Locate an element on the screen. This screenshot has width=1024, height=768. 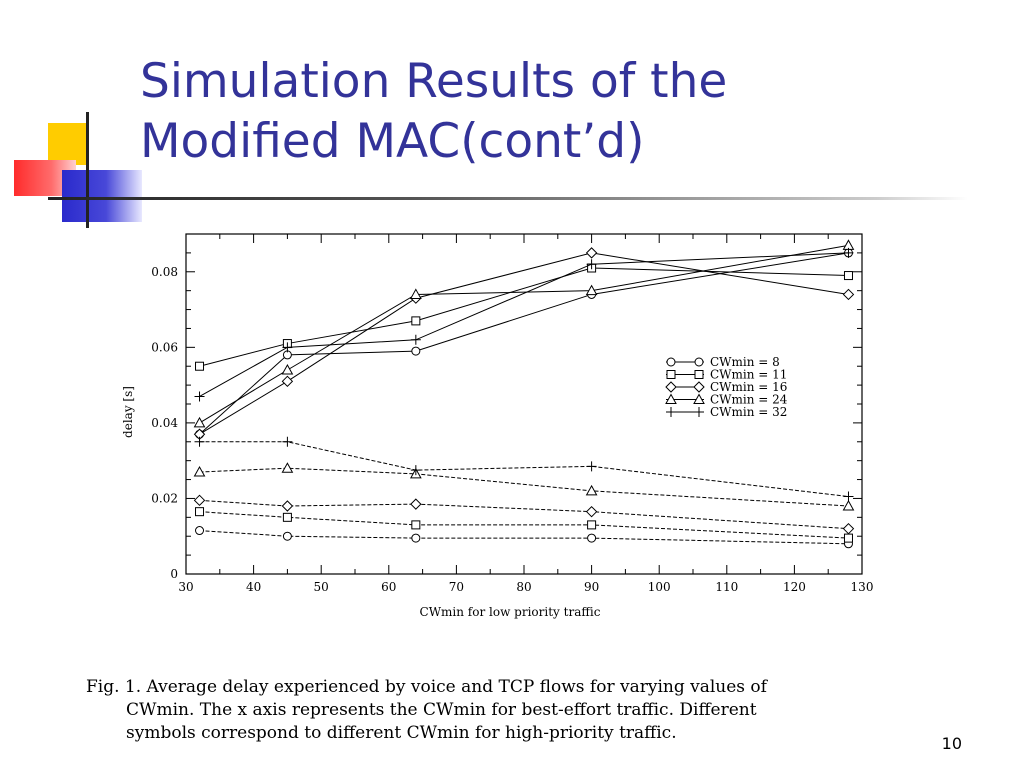
x-tick-label: 90 is located at coordinates (591, 587).